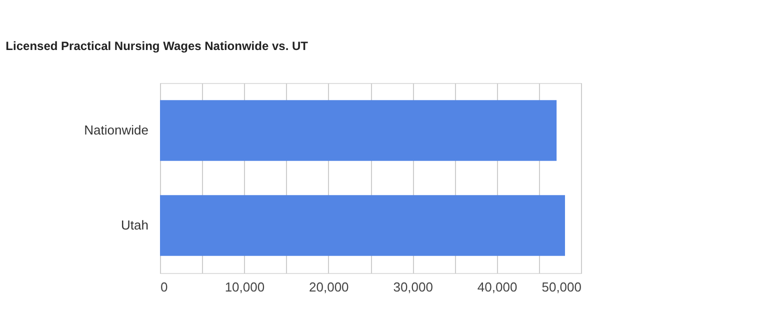  What do you see at coordinates (497, 287) in the screenshot?
I see `x-tick-label: 40,000` at bounding box center [497, 287].